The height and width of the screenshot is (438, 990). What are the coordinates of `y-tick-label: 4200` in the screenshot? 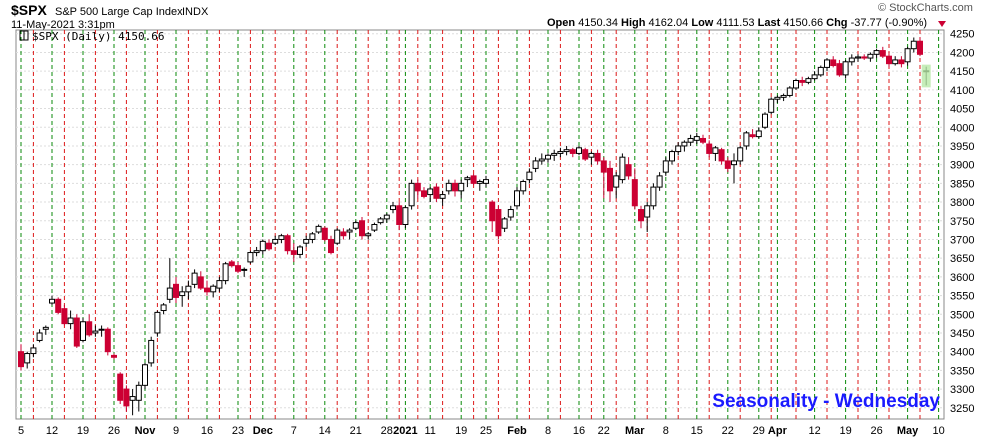 It's located at (962, 53).